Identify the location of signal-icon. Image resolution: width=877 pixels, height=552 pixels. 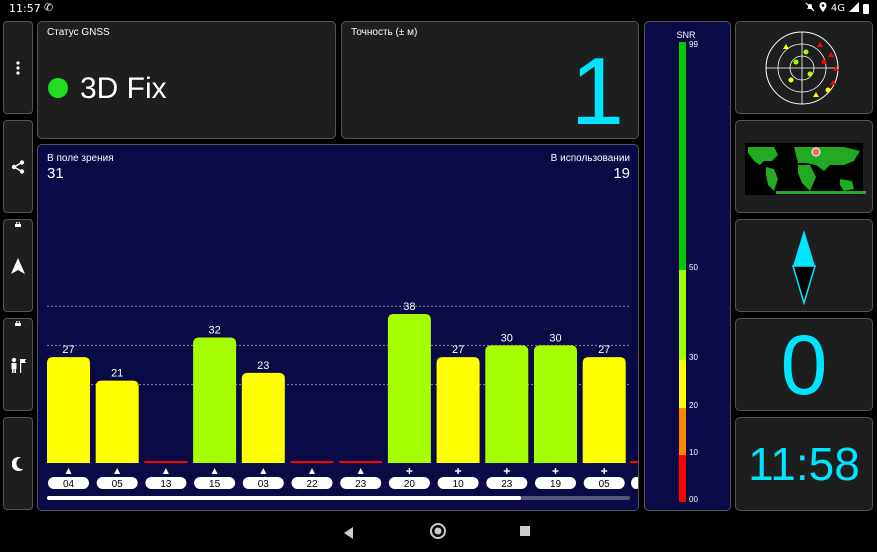
(854, 8).